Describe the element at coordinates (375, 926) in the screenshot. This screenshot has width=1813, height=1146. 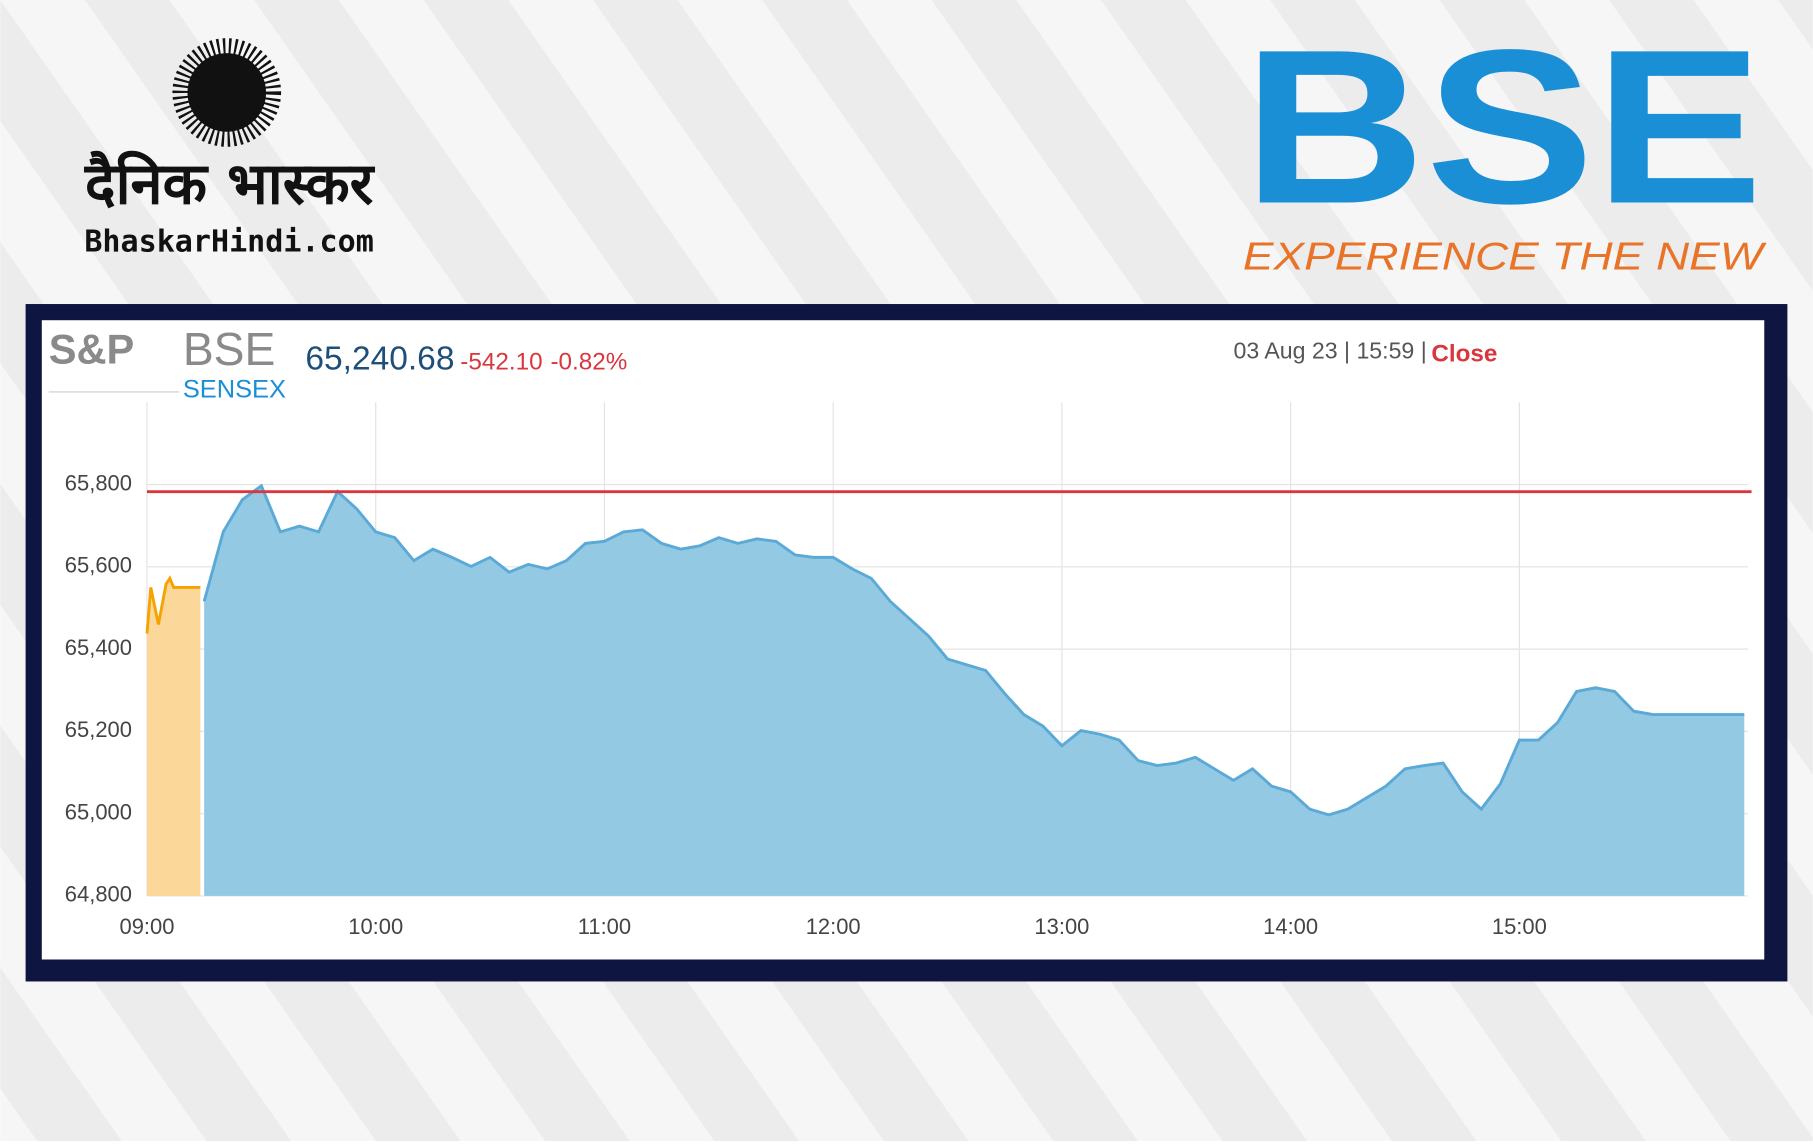
I see `x-tick-label: 10:00` at that location.